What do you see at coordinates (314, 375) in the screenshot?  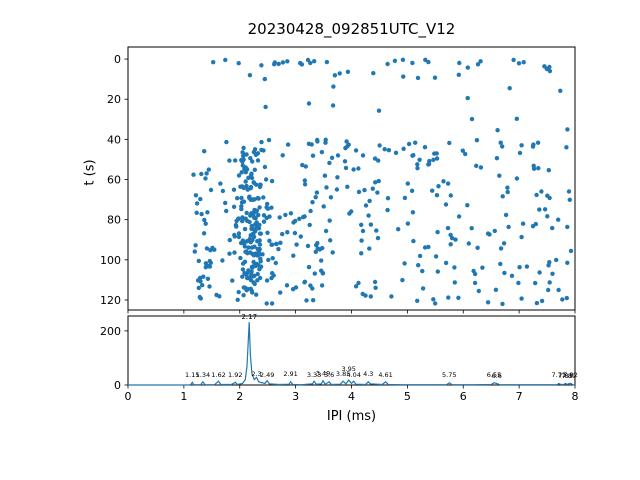 I see `annotation-label: 3.33` at bounding box center [314, 375].